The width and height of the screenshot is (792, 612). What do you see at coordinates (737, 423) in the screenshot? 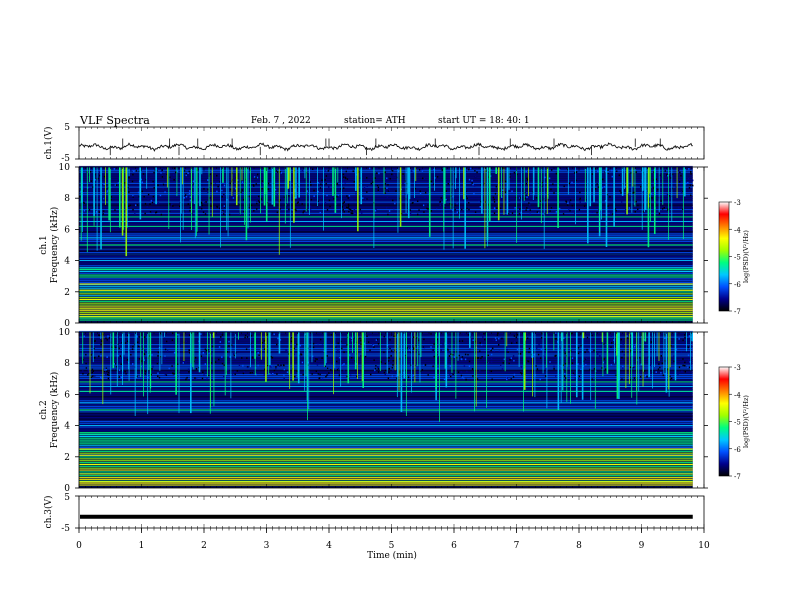
I see `colorbar-tick-label: -5` at bounding box center [737, 423].